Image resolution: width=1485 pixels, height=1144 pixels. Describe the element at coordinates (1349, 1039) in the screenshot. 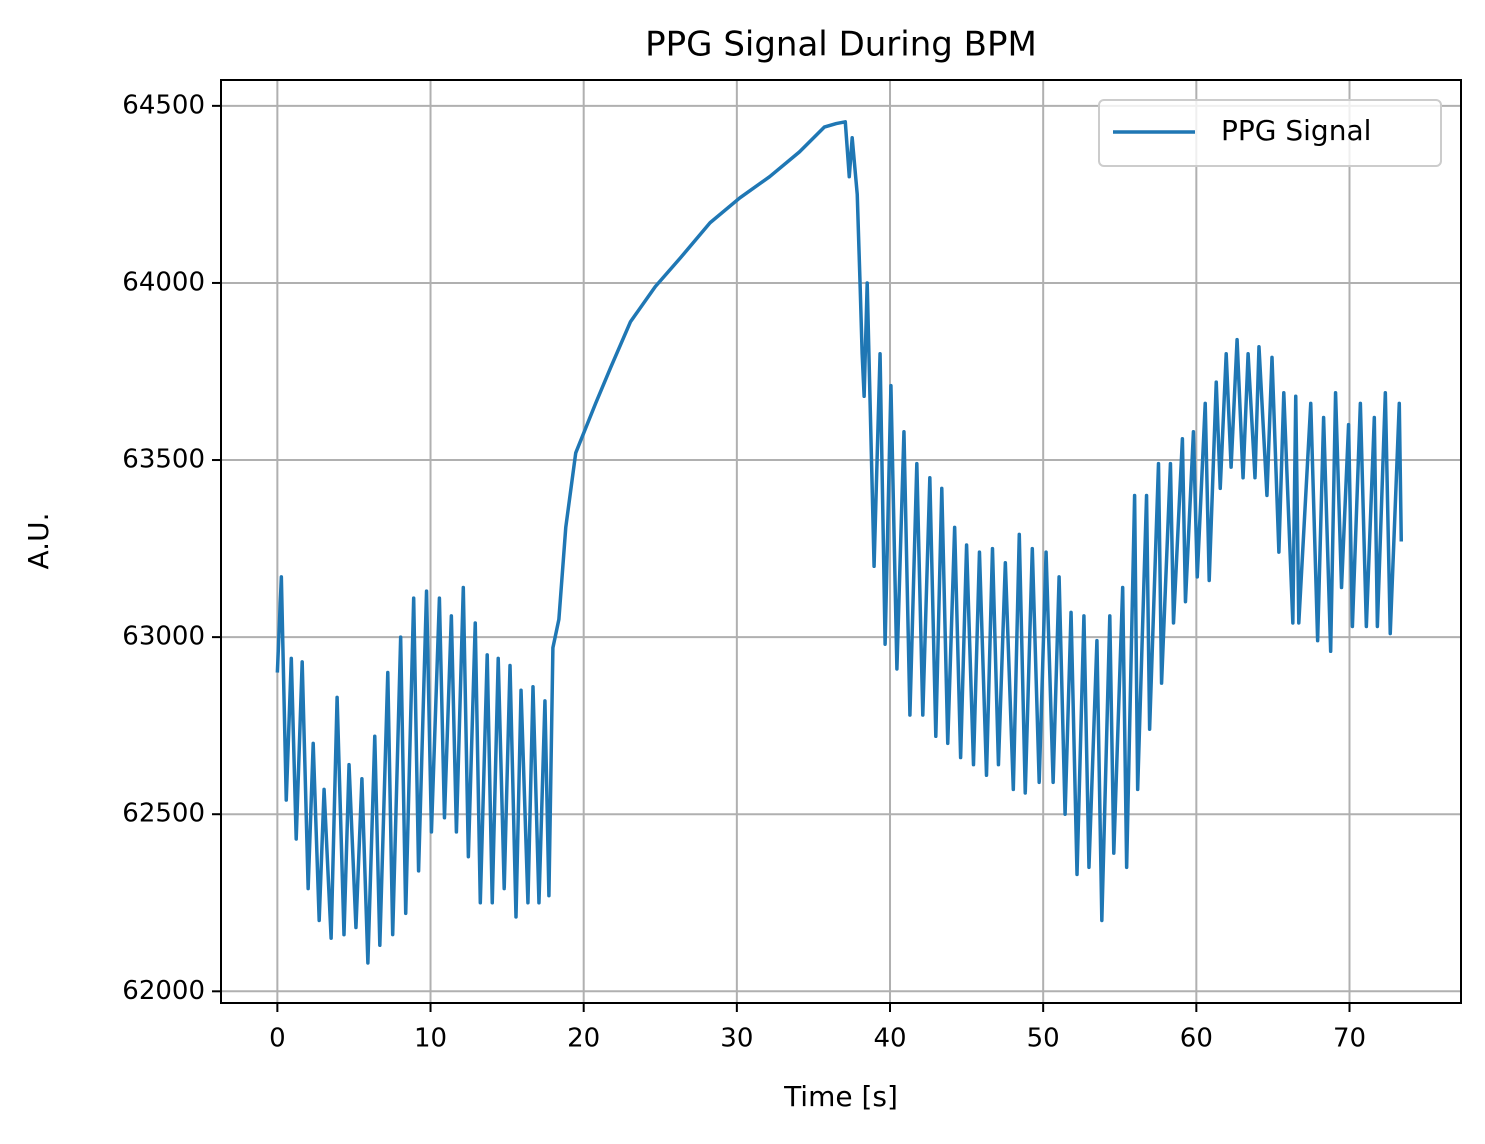

I see `x-tick-label: 70` at that location.